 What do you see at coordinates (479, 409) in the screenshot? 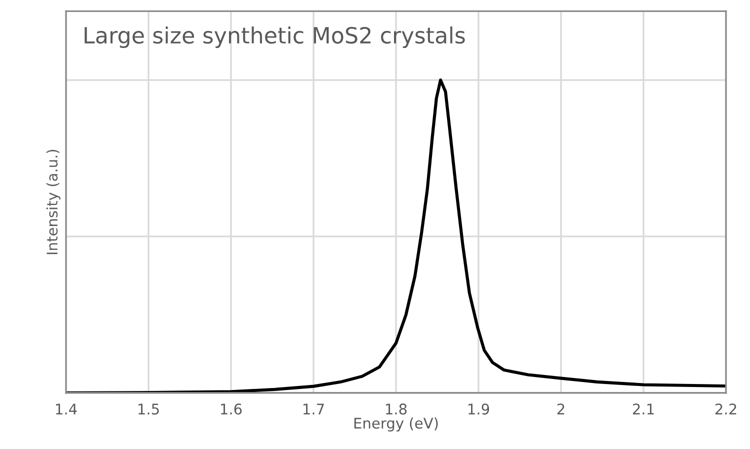
I see `x-tick-label: 1.9` at bounding box center [479, 409].